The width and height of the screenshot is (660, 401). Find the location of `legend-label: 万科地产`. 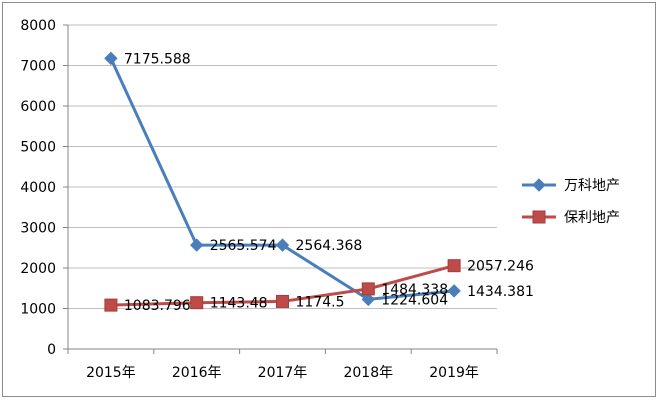

legend-label: 万科地产 is located at coordinates (592, 186).